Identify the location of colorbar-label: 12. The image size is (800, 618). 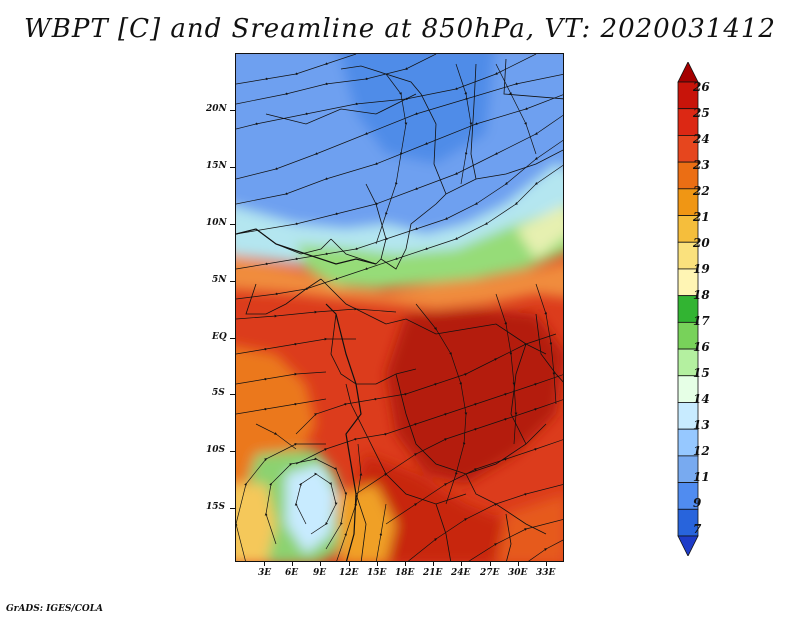
(701, 451).